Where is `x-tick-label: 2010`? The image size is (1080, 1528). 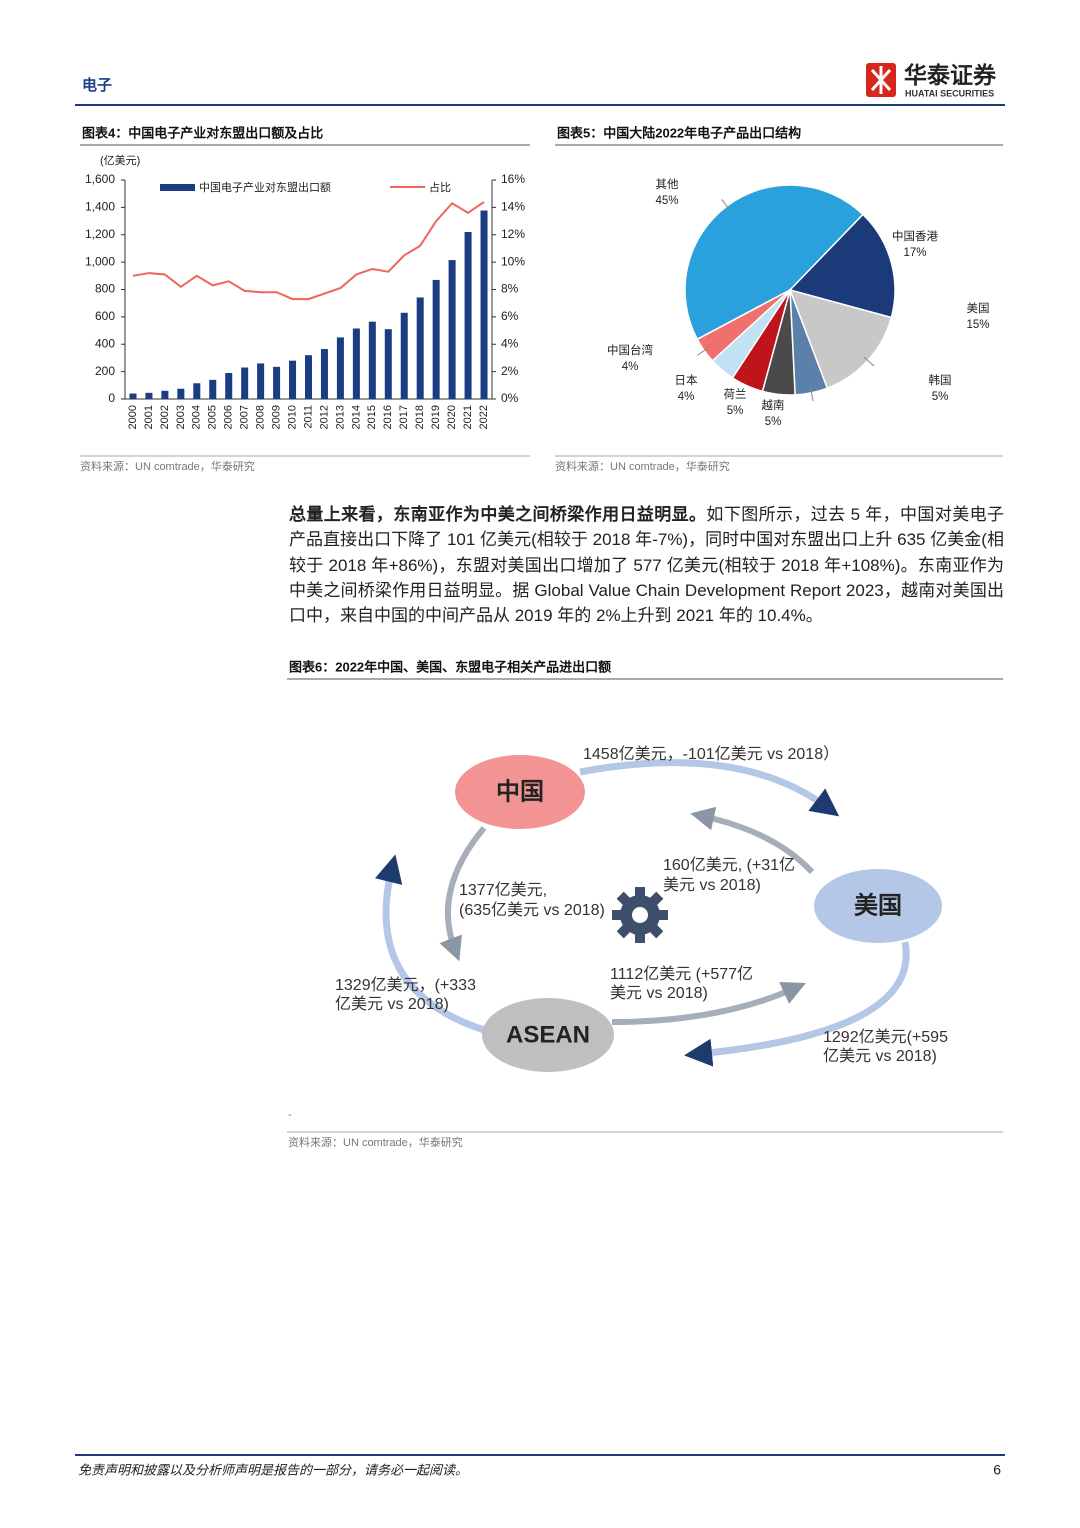 x-tick-label: 2010 is located at coordinates (292, 417).